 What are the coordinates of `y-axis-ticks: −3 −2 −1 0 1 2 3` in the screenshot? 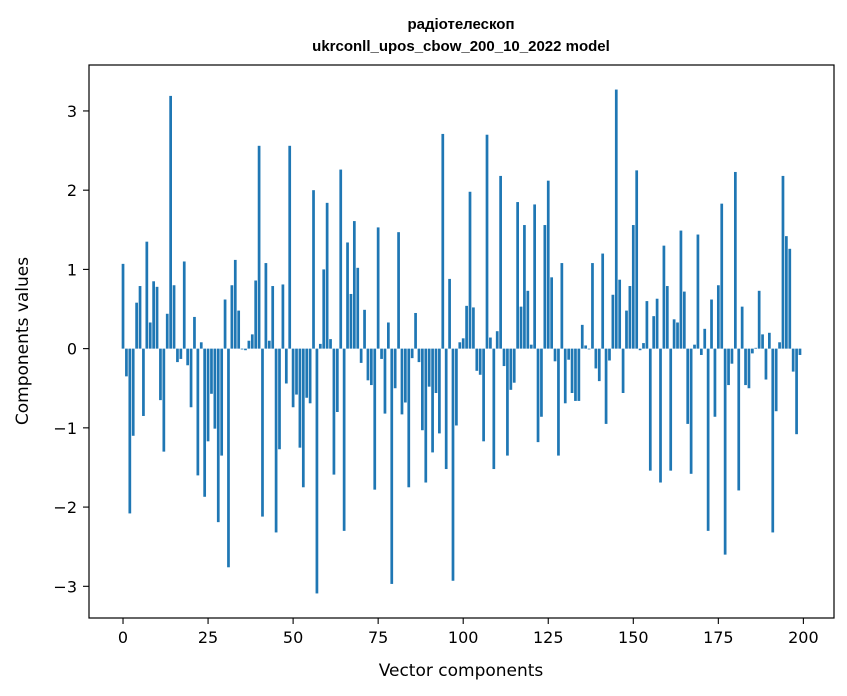 It's located at (71, 349).